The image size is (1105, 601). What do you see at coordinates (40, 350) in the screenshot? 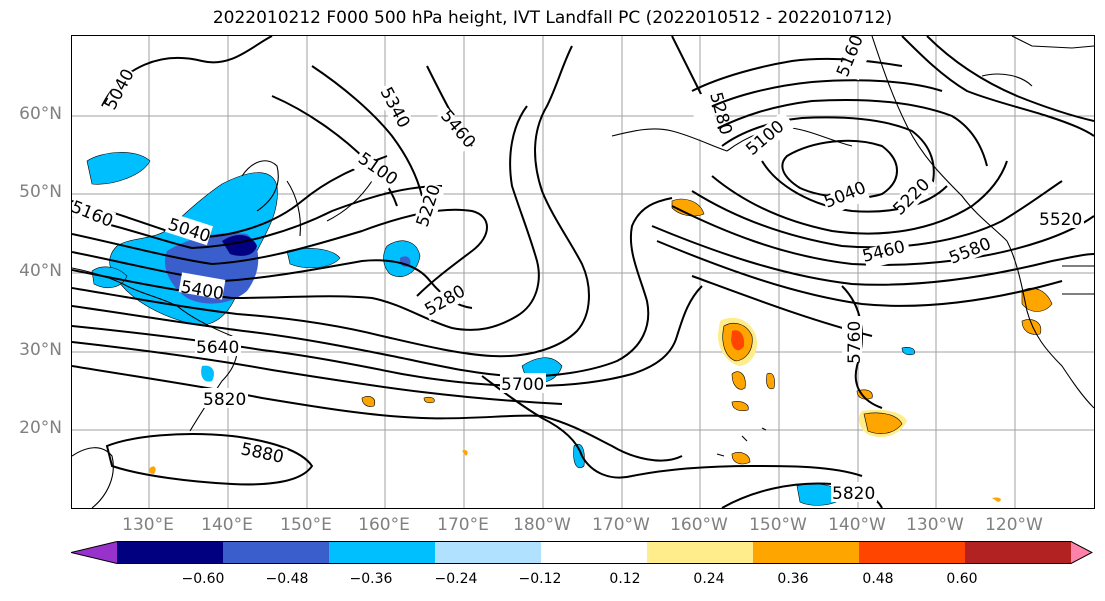
I see `lat-label: 30°N` at bounding box center [40, 350].